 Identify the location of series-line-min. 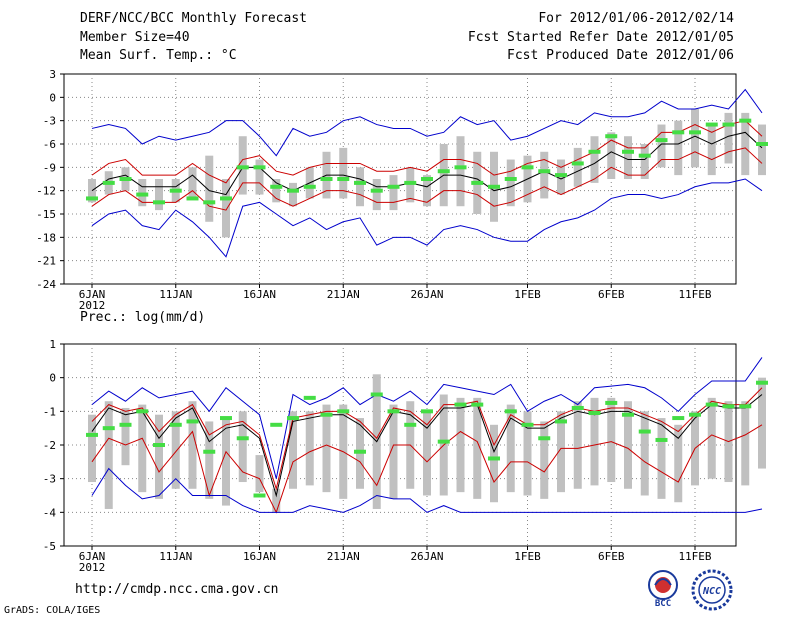
(427, 490).